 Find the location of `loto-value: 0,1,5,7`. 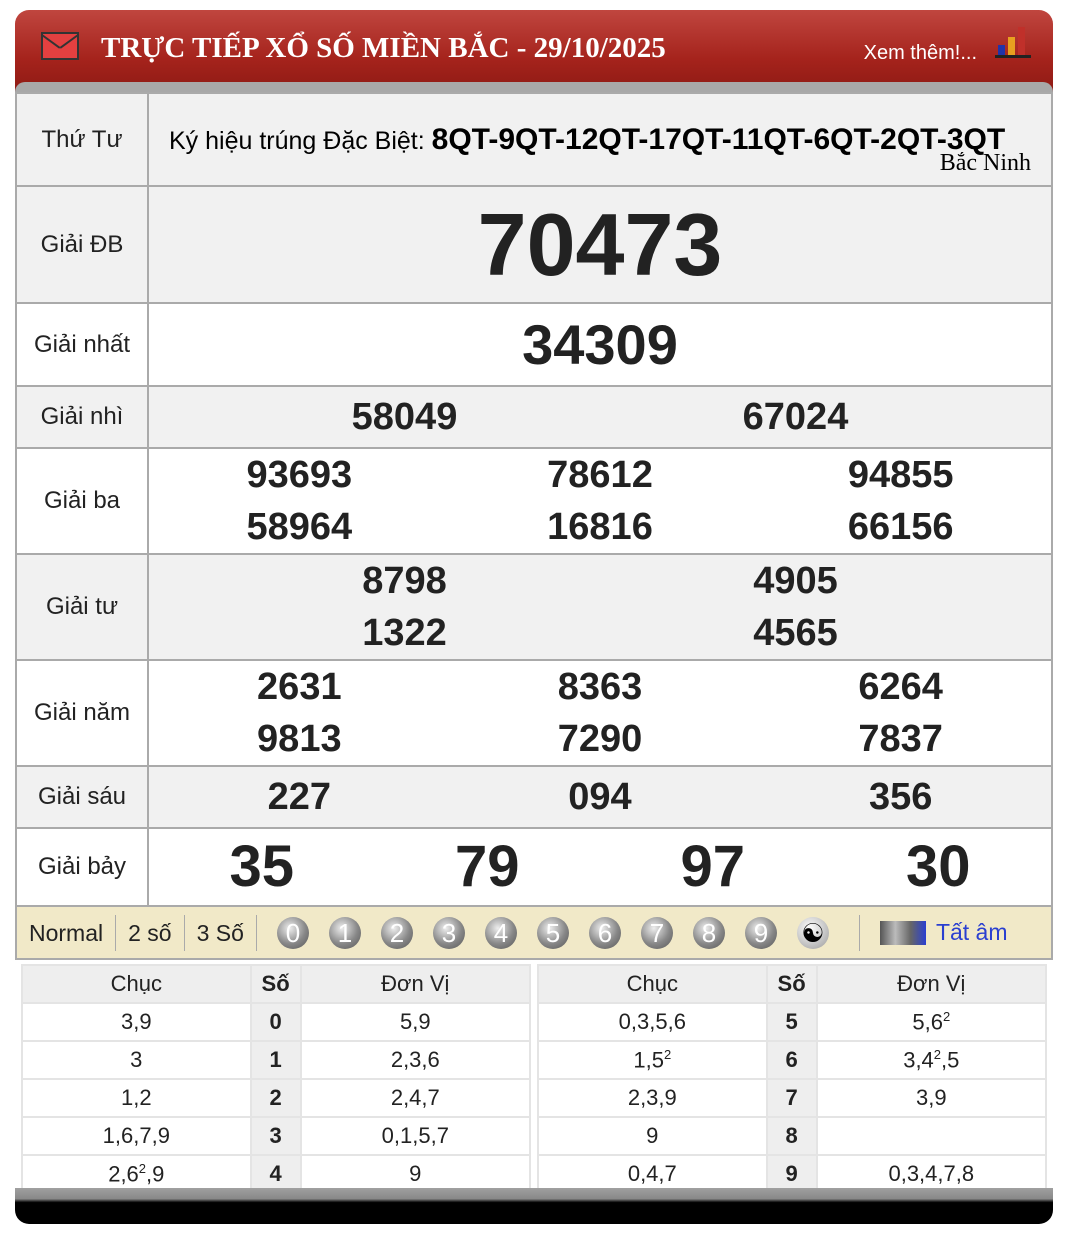

loto-value: 0,1,5,7 is located at coordinates (415, 1135).